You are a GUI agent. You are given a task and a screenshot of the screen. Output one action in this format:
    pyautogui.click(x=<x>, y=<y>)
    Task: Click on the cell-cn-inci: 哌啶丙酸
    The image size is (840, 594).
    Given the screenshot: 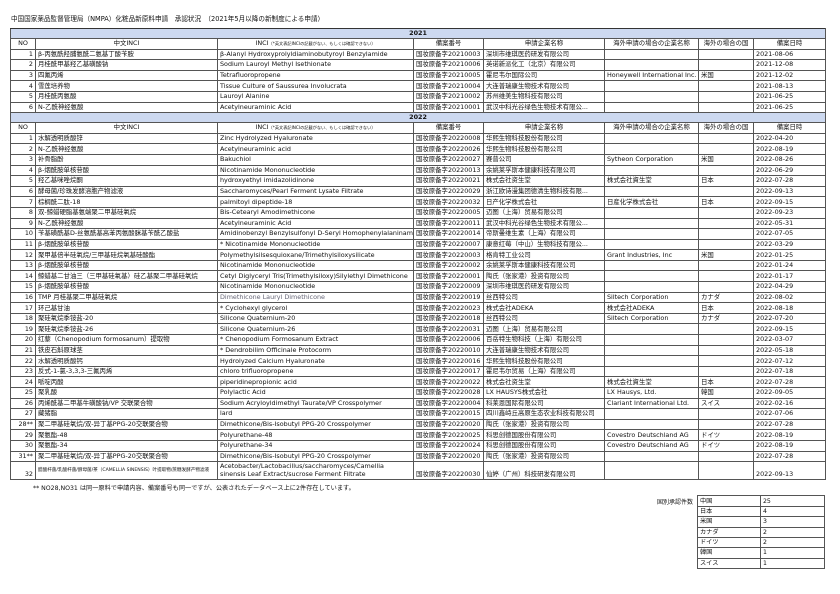 What is the action you would take?
    pyautogui.click(x=126, y=382)
    